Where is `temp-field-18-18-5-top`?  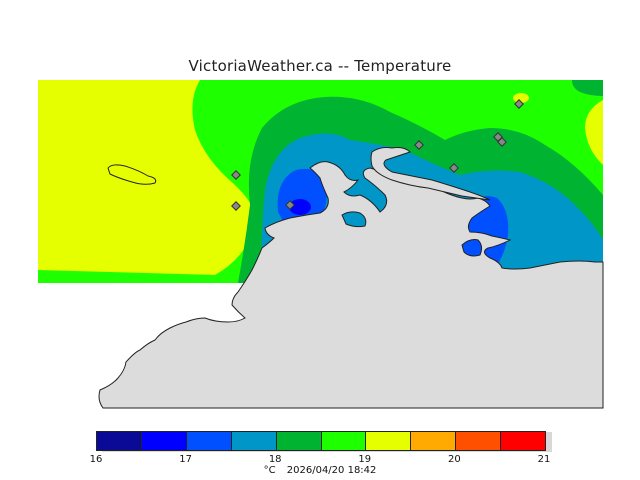 temp-field-18-18-5-top is located at coordinates (587, 88).